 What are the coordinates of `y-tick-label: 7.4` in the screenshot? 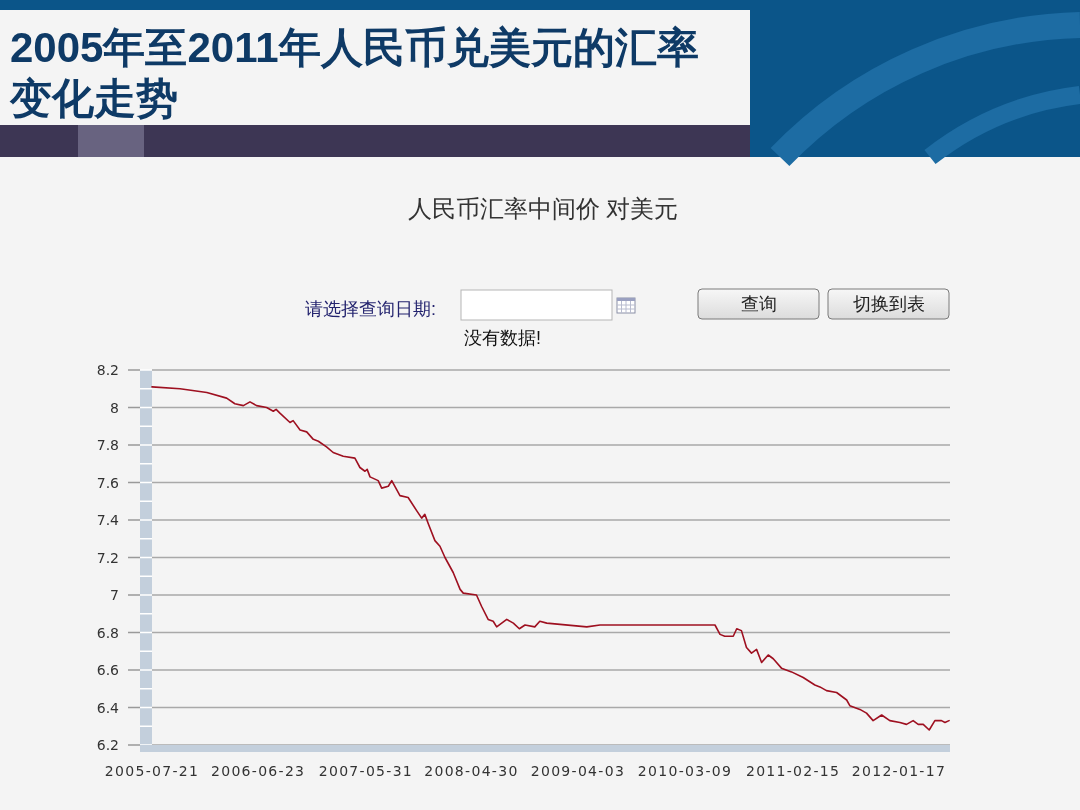 It's located at (108, 520).